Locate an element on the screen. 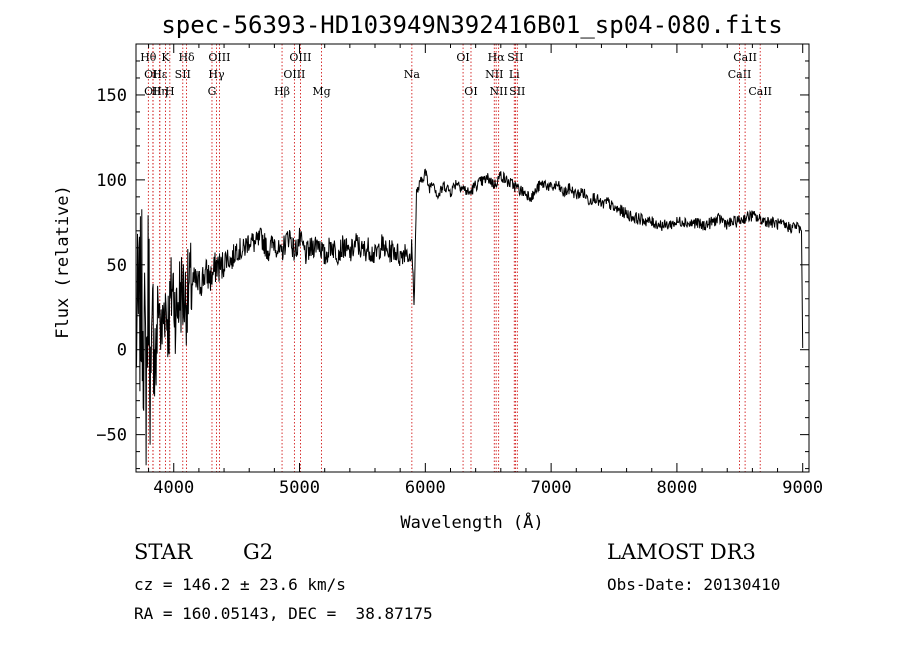 The width and height of the screenshot is (900, 649). line-label-22: Li is located at coordinates (514, 74).